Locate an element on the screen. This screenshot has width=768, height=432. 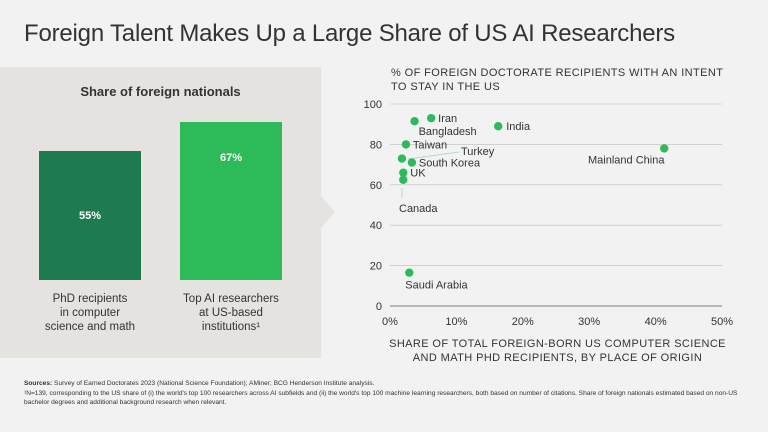
y-tick-label: 0 is located at coordinates (379, 307).